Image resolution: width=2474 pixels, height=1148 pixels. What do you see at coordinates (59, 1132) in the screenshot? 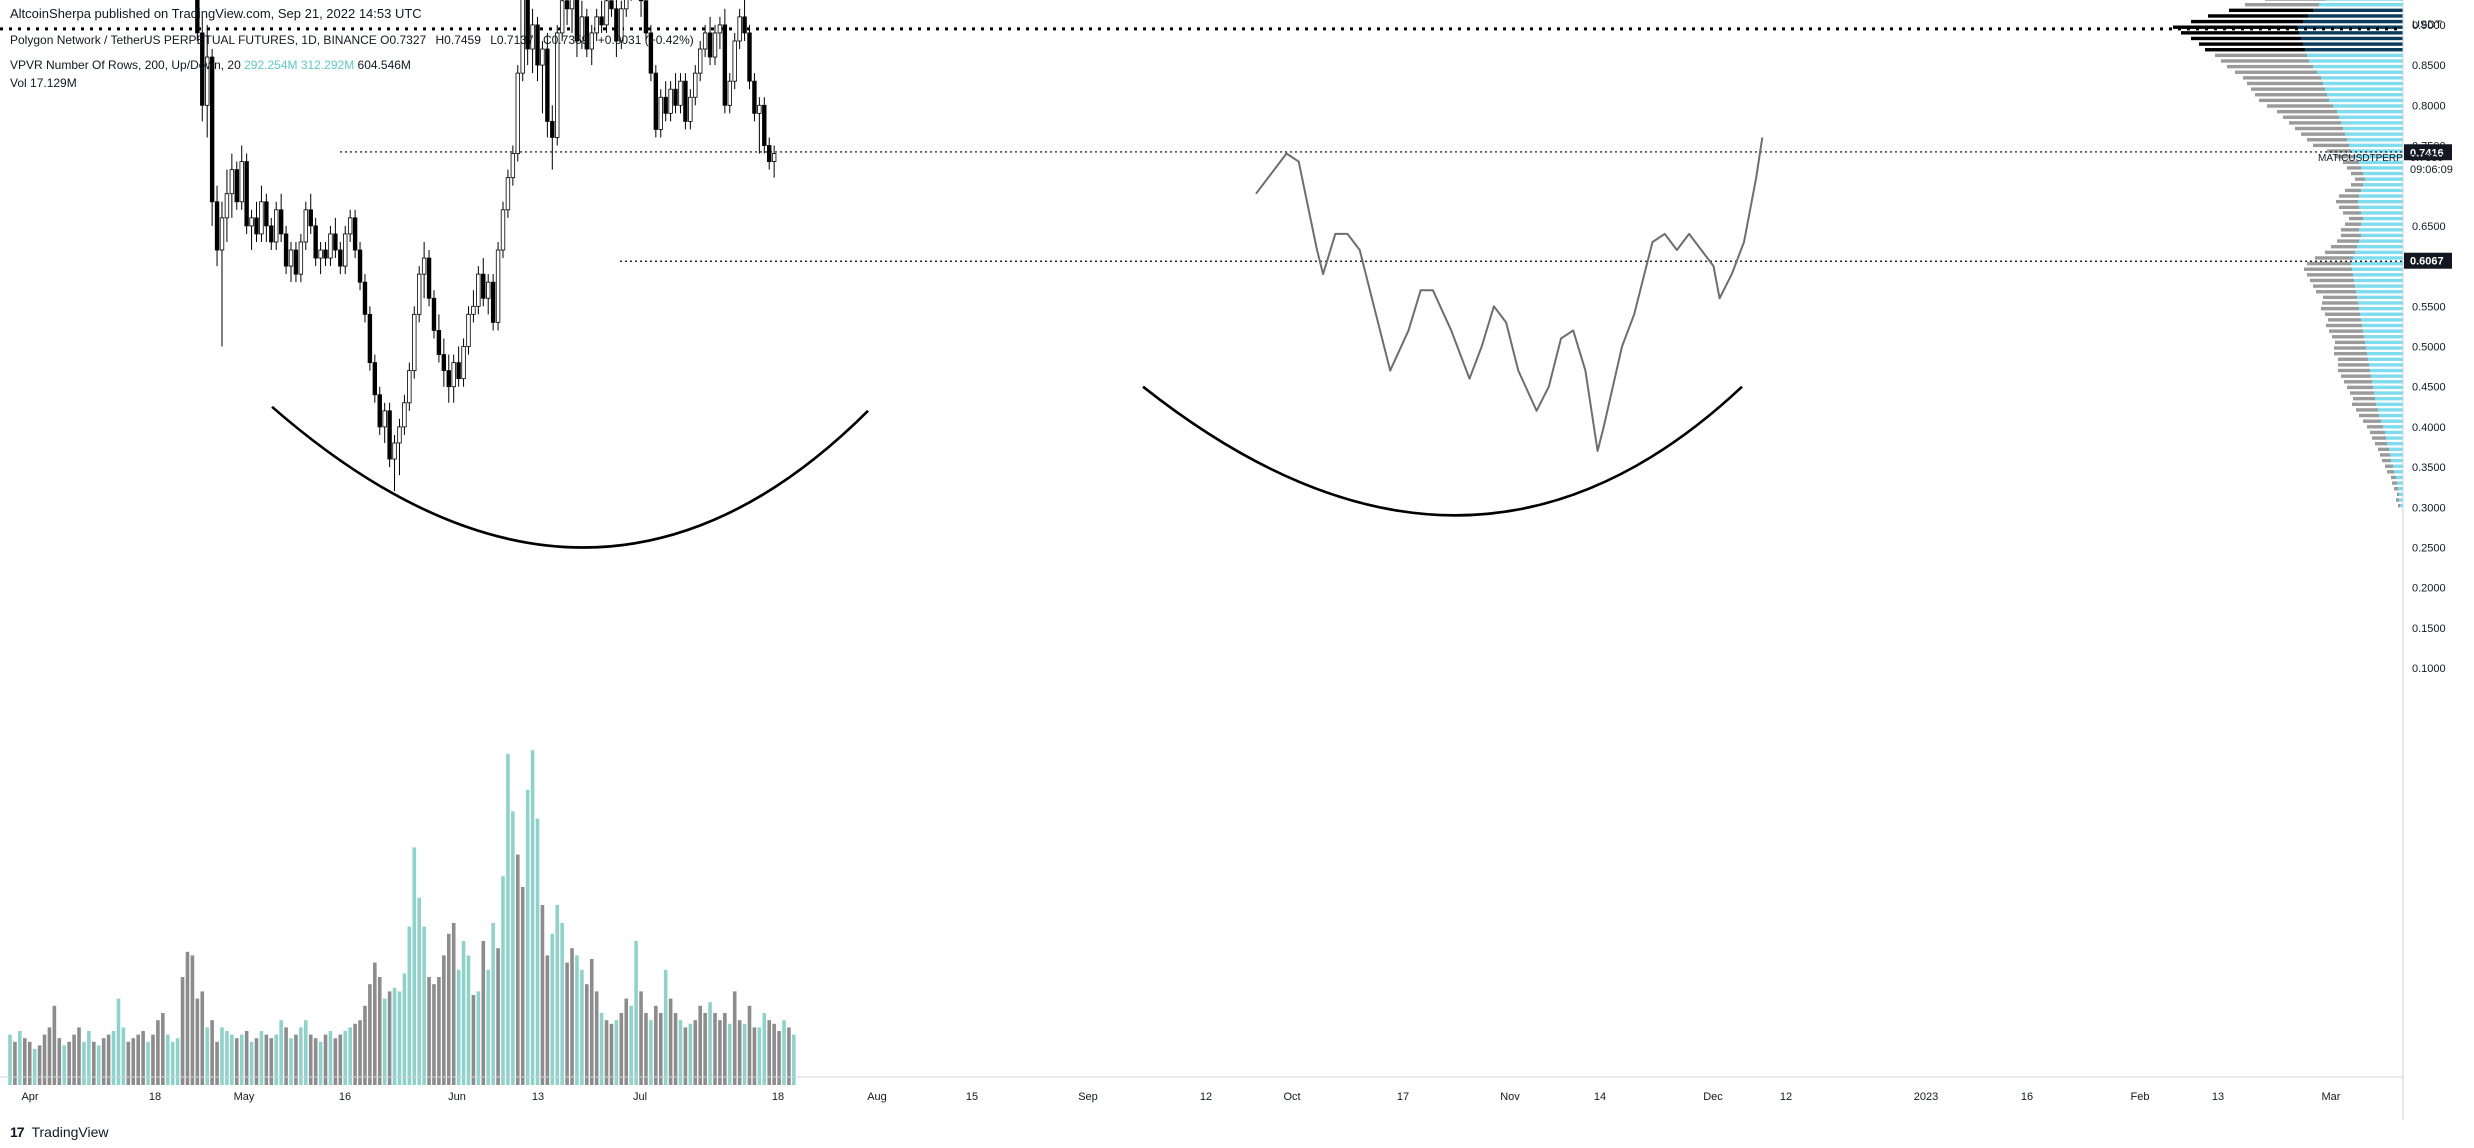
I see `tradingview-logo: 17 TradingView` at bounding box center [59, 1132].